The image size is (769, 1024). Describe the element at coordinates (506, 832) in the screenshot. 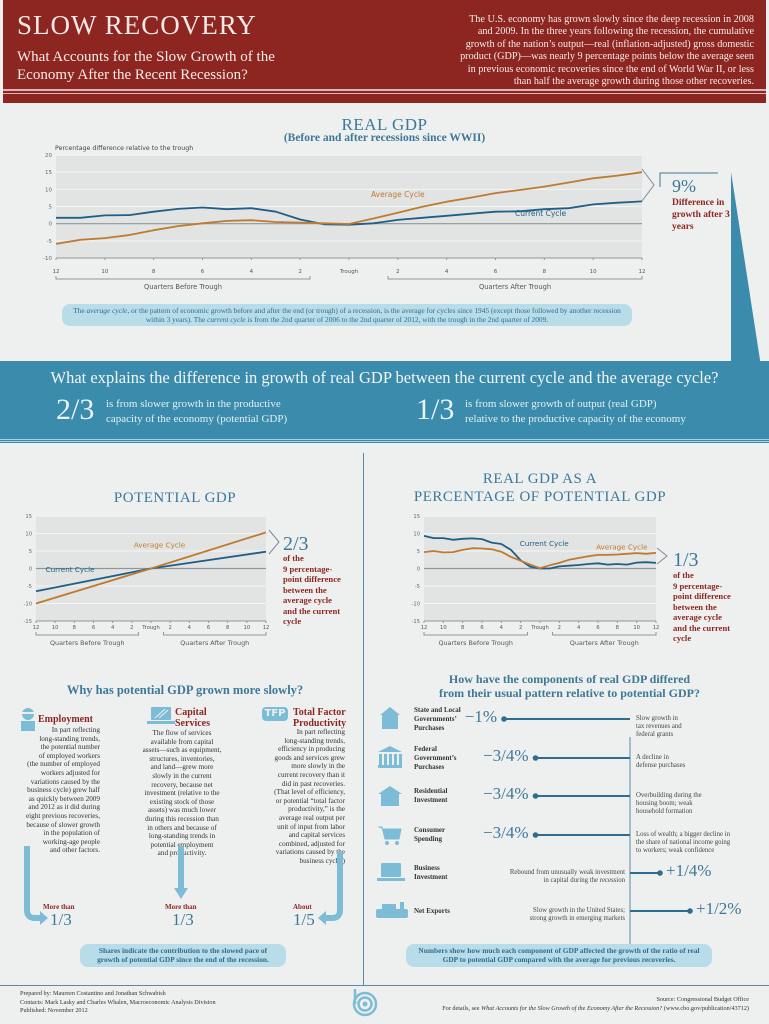

I see `component-value: −3/4%` at that location.